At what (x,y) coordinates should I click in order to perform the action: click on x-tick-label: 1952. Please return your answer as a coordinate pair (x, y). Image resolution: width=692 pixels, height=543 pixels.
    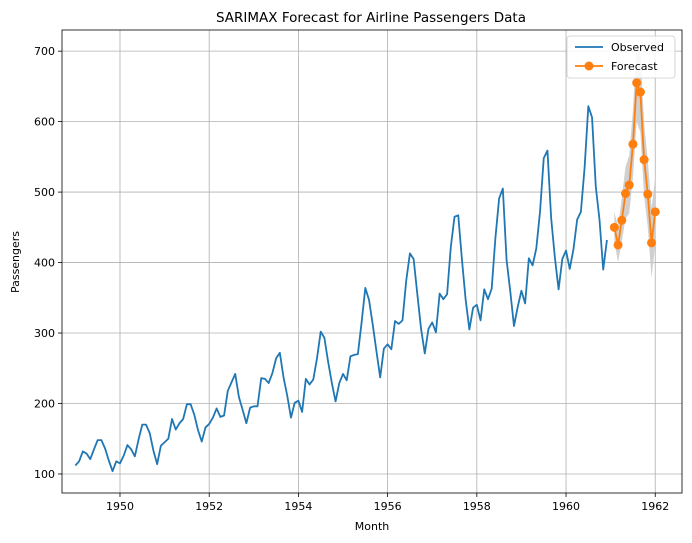
    Looking at the image, I should click on (209, 506).